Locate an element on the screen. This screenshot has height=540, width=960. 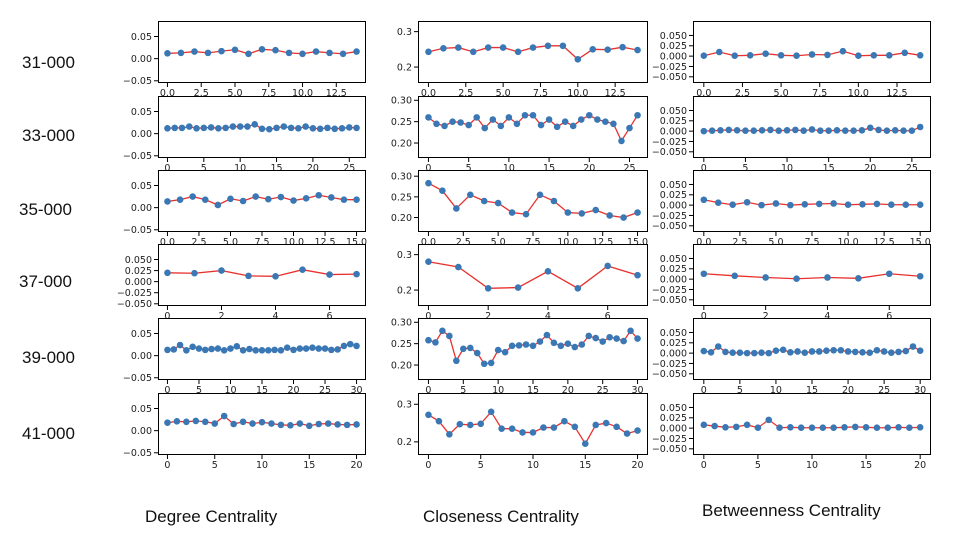
row-label-37-000: 37-000 is located at coordinates (45, 281).